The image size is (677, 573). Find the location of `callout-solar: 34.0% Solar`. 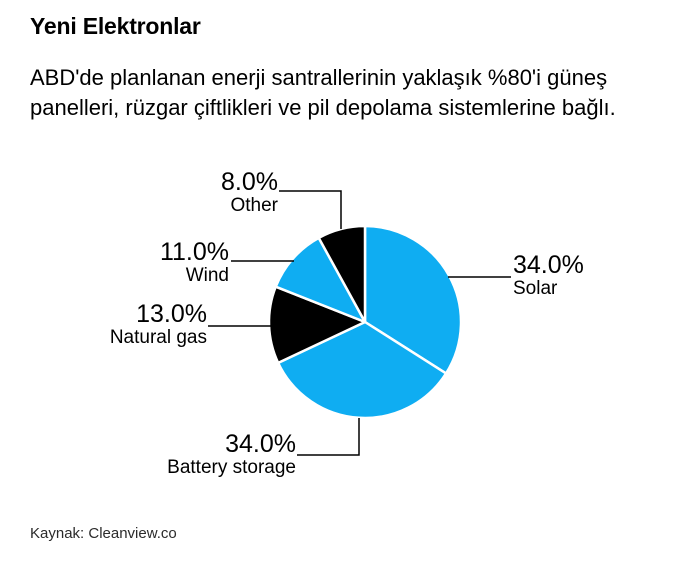

callout-solar: 34.0% Solar is located at coordinates (548, 276).